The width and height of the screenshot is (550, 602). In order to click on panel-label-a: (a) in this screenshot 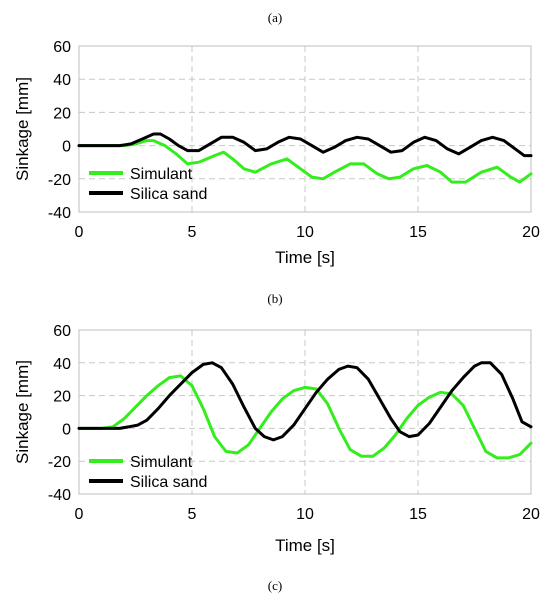, I will do `click(275, 17)`.